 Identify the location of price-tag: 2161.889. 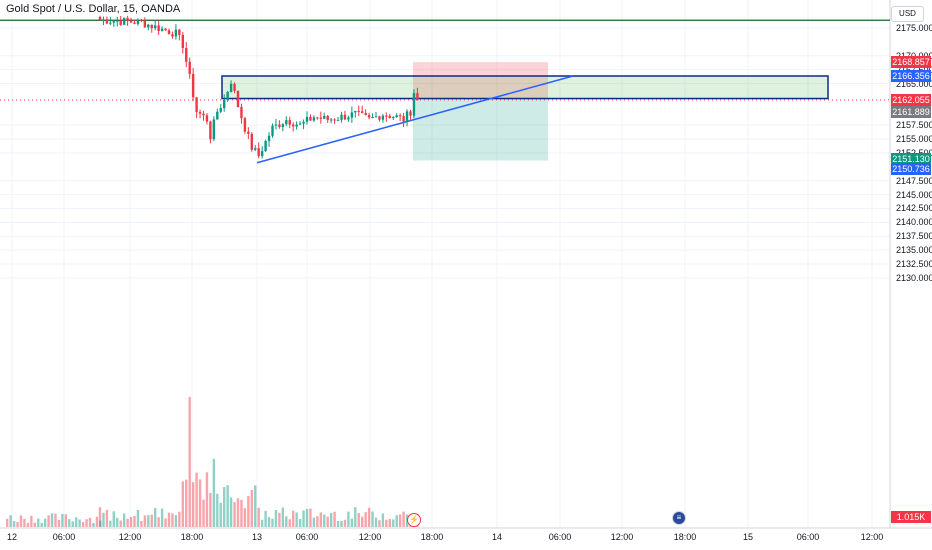
(911, 111).